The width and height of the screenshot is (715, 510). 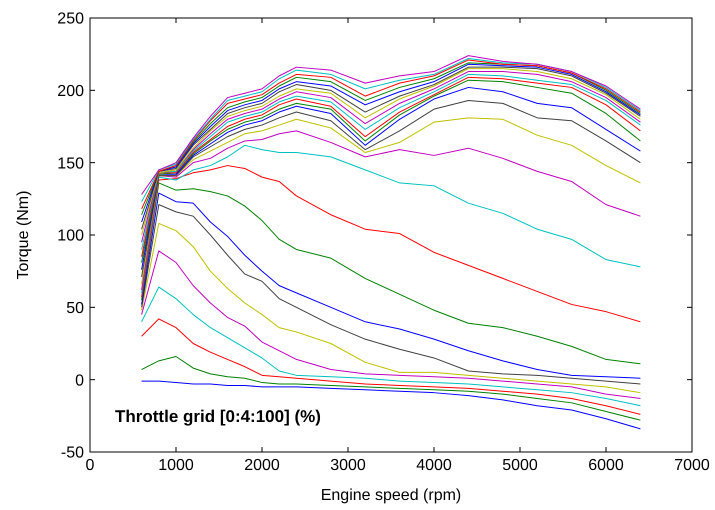 What do you see at coordinates (70, 236) in the screenshot?
I see `y-tick-label: 100` at bounding box center [70, 236].